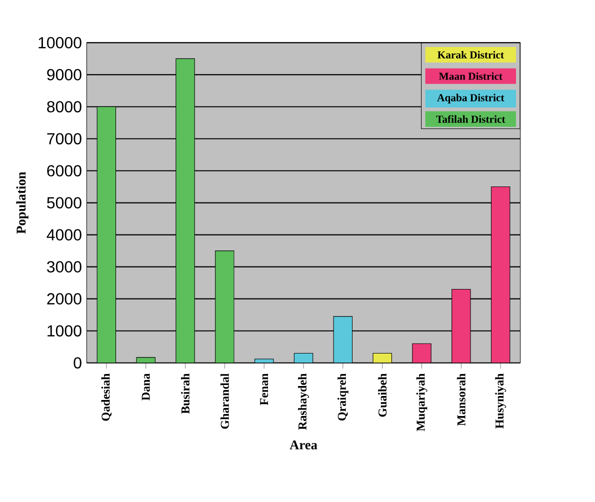 The width and height of the screenshot is (595, 502). What do you see at coordinates (64, 267) in the screenshot?
I see `y-tick-label: 3000` at bounding box center [64, 267].